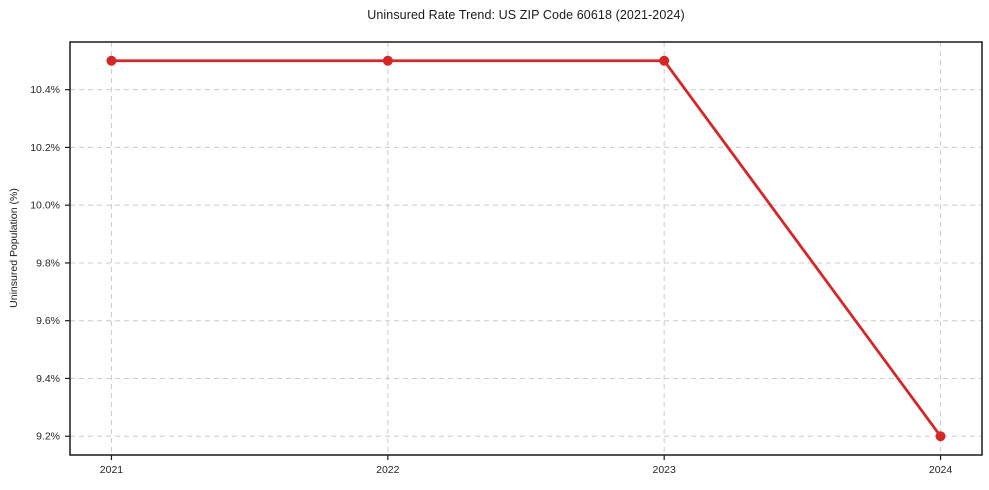 This screenshot has height=490, width=989. Describe the element at coordinates (941, 470) in the screenshot. I see `x-tick-label: 2024` at that location.